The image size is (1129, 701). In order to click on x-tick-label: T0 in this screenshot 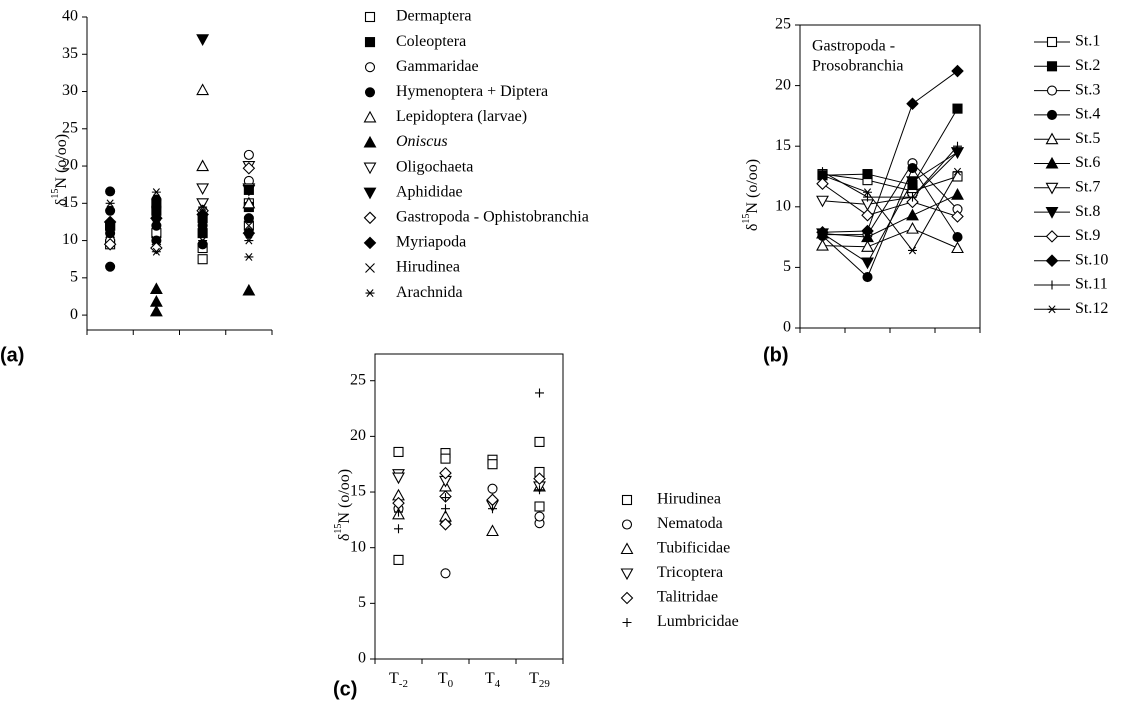, I will do `click(446, 680)`.